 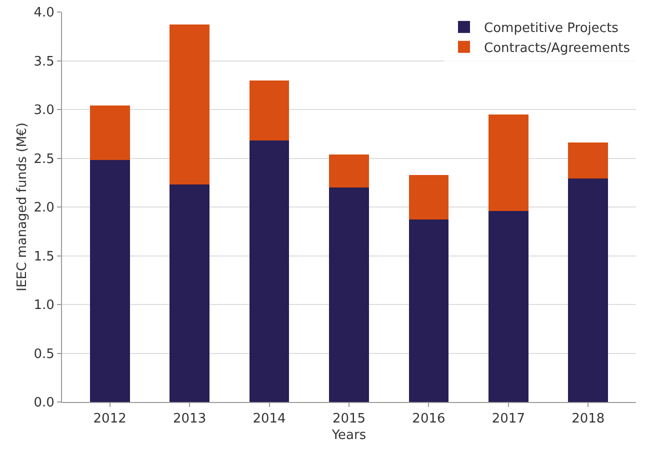 What do you see at coordinates (44, 354) in the screenshot?
I see `y-tick-label: 0.5` at bounding box center [44, 354].